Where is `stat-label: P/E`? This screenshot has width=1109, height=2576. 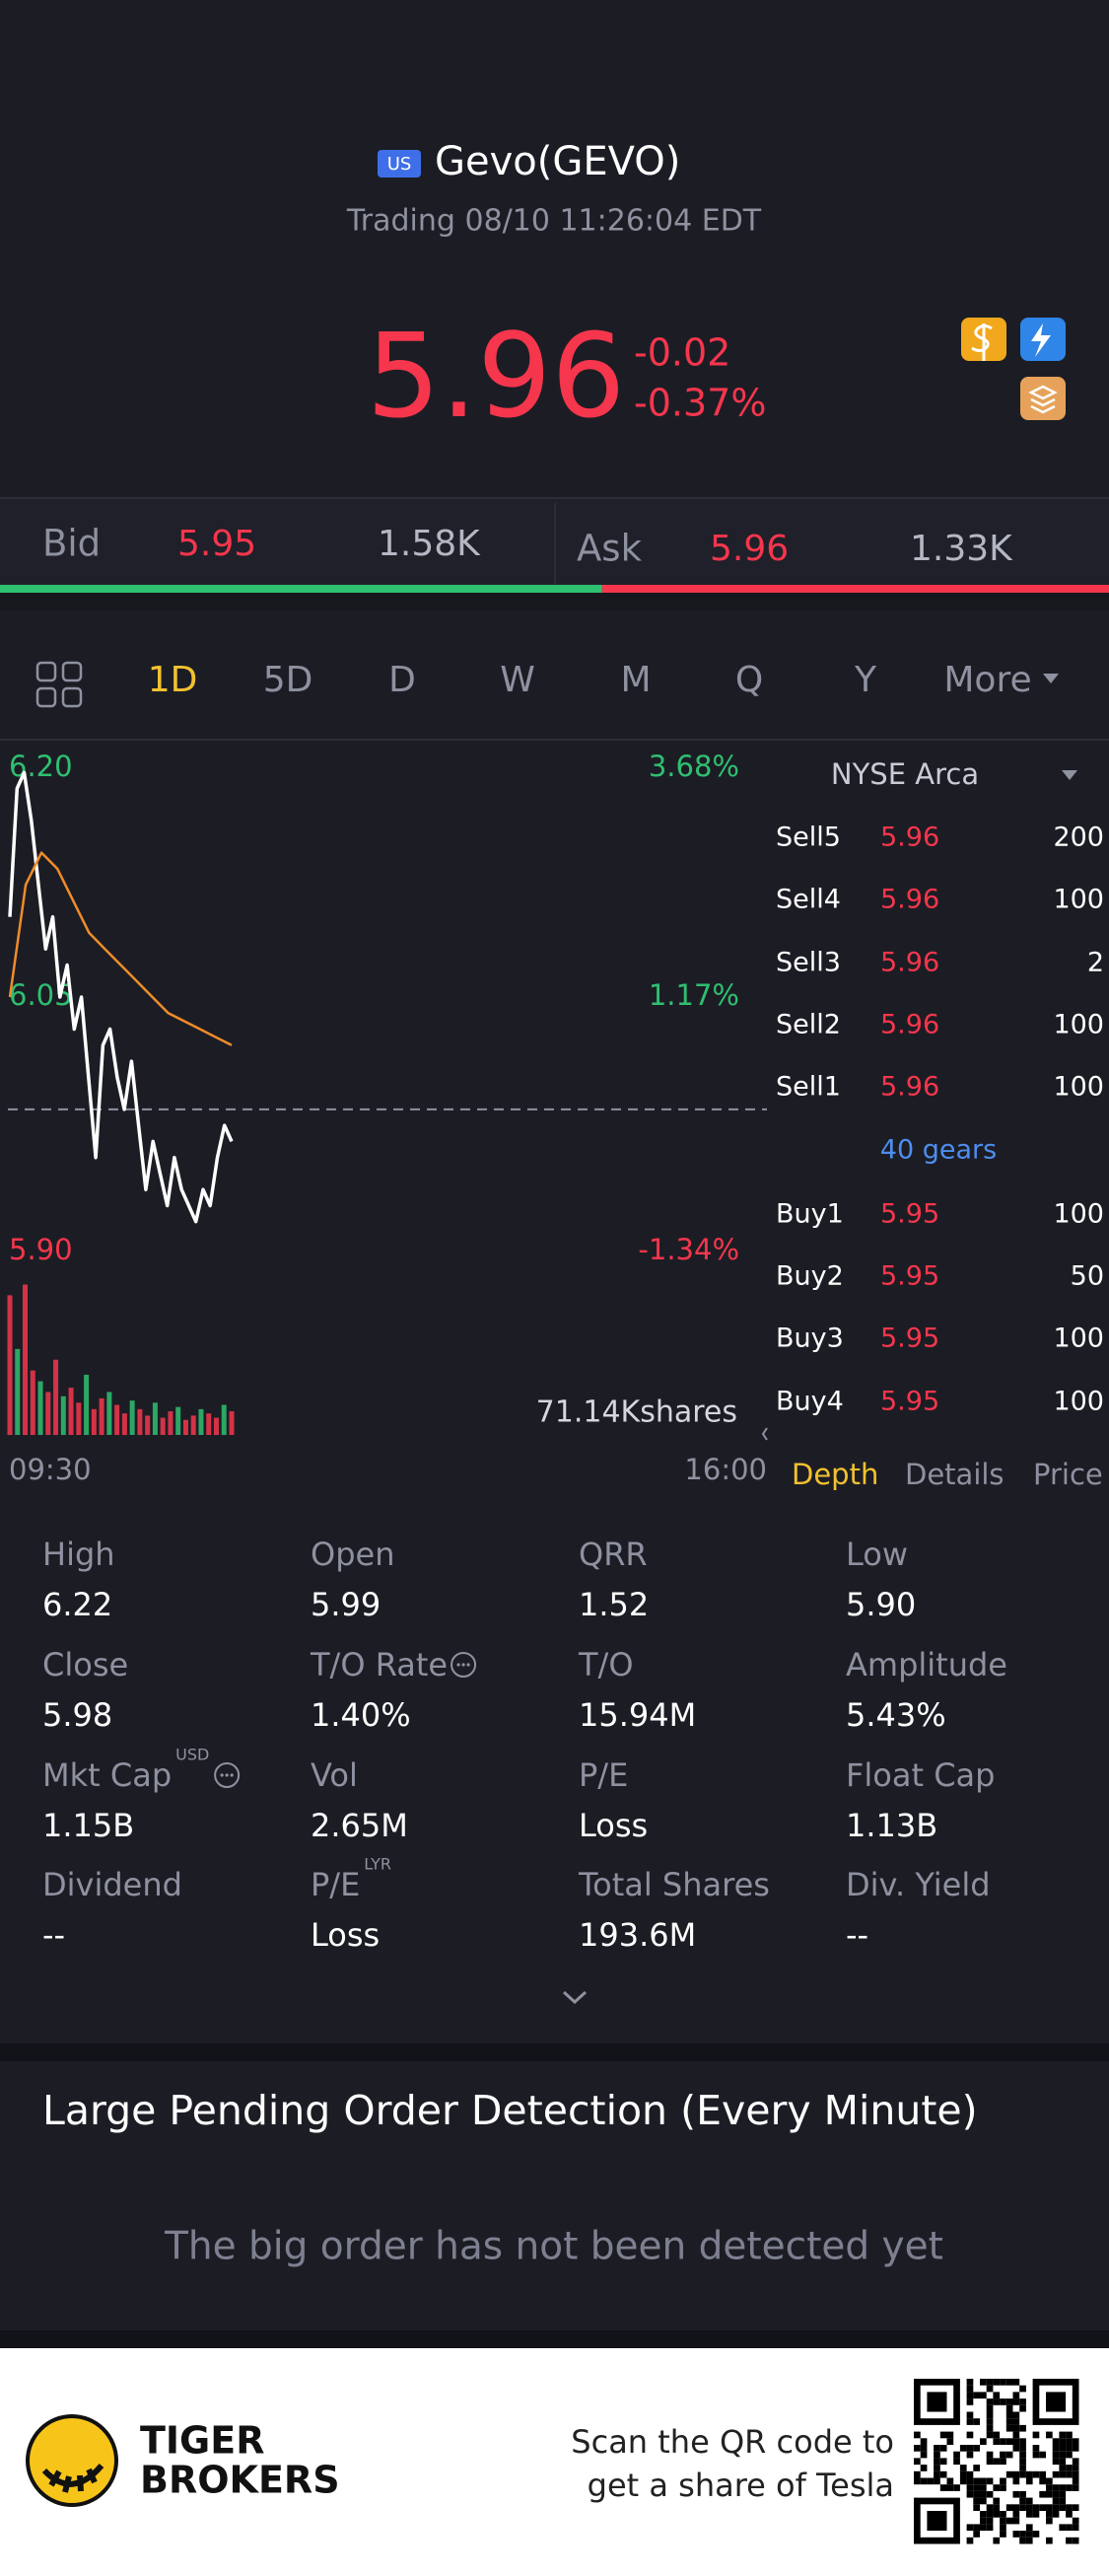 stat-label: P/E is located at coordinates (603, 1775).